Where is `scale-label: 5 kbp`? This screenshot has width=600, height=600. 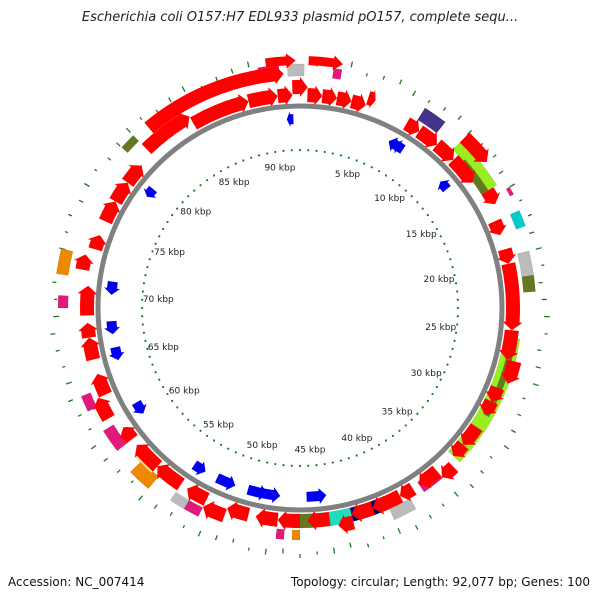
scale-label: 5 kbp is located at coordinates (348, 175).